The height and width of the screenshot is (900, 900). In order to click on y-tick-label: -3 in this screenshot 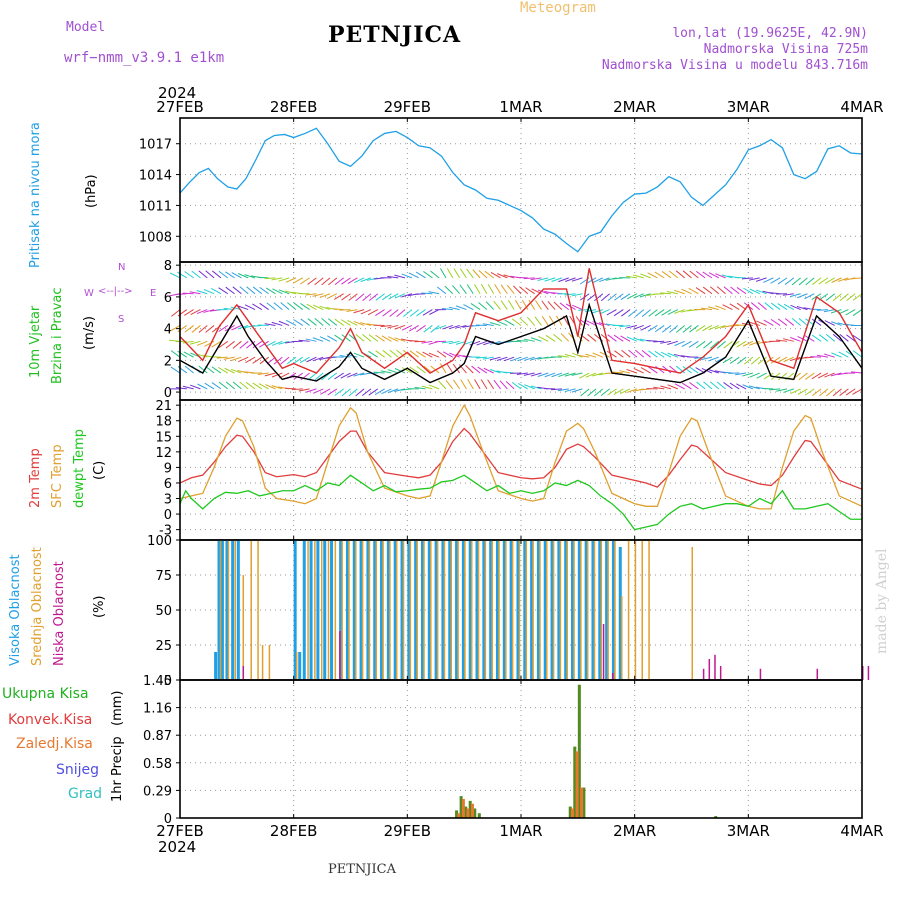, I will do `click(165, 531)`.